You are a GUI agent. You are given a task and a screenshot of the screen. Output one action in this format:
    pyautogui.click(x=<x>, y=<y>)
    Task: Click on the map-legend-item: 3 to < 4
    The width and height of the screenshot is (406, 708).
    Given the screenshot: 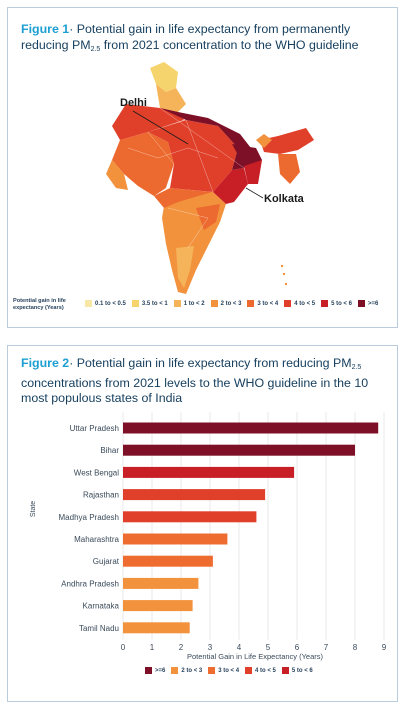 What is the action you would take?
    pyautogui.click(x=262, y=303)
    